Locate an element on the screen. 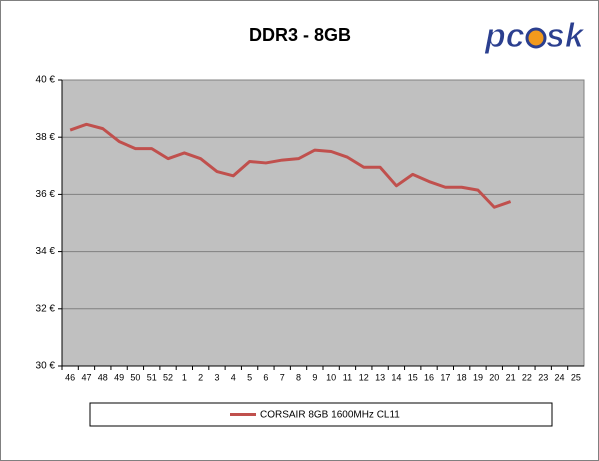 The width and height of the screenshot is (599, 461). logo: pc sk is located at coordinates (535, 35).